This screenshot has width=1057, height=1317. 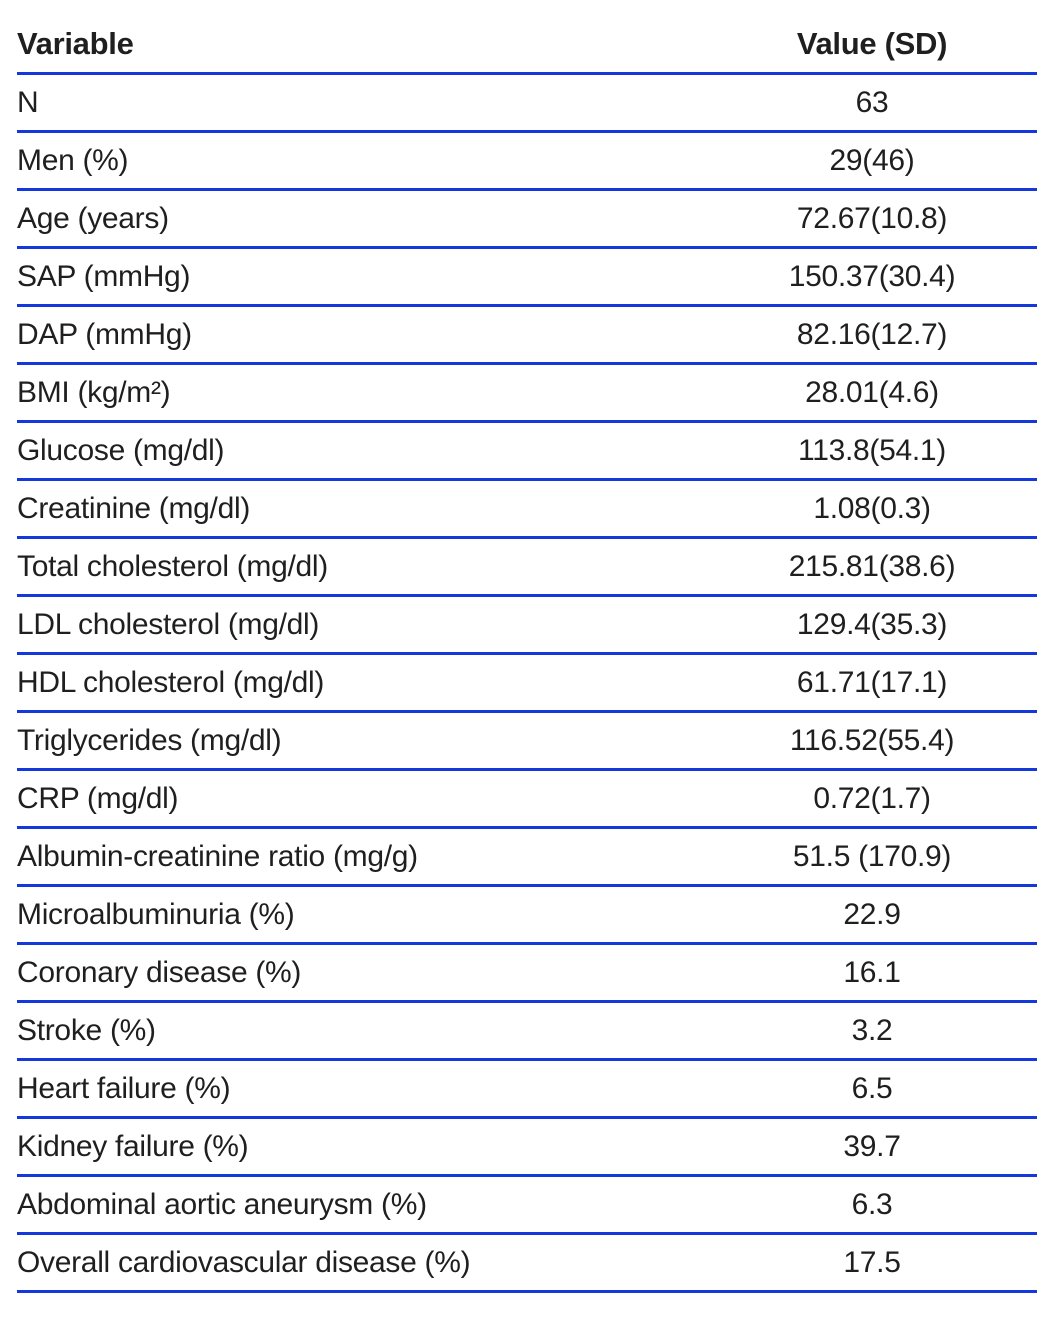 I want to click on table-row: Stroke (%) 3.2, so click(x=527, y=1031).